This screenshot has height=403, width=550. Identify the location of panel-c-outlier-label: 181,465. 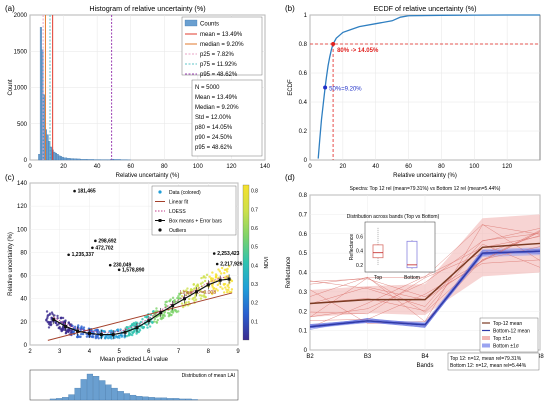
(87, 192).